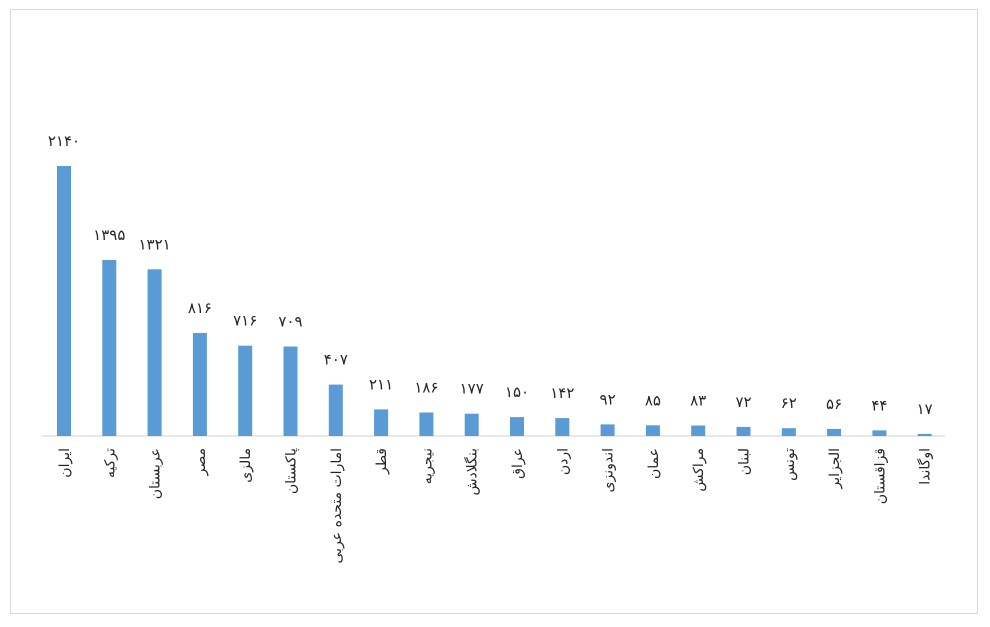  What do you see at coordinates (154, 244) in the screenshot?
I see `data-label: ۱۳۲۱` at bounding box center [154, 244].